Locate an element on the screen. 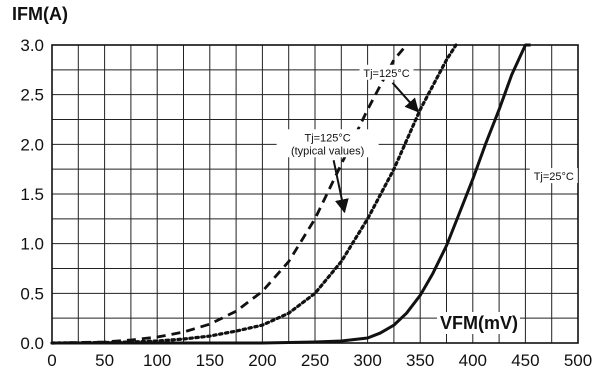 The height and width of the screenshot is (377, 608). x-tick-label: 50 is located at coordinates (104, 360).